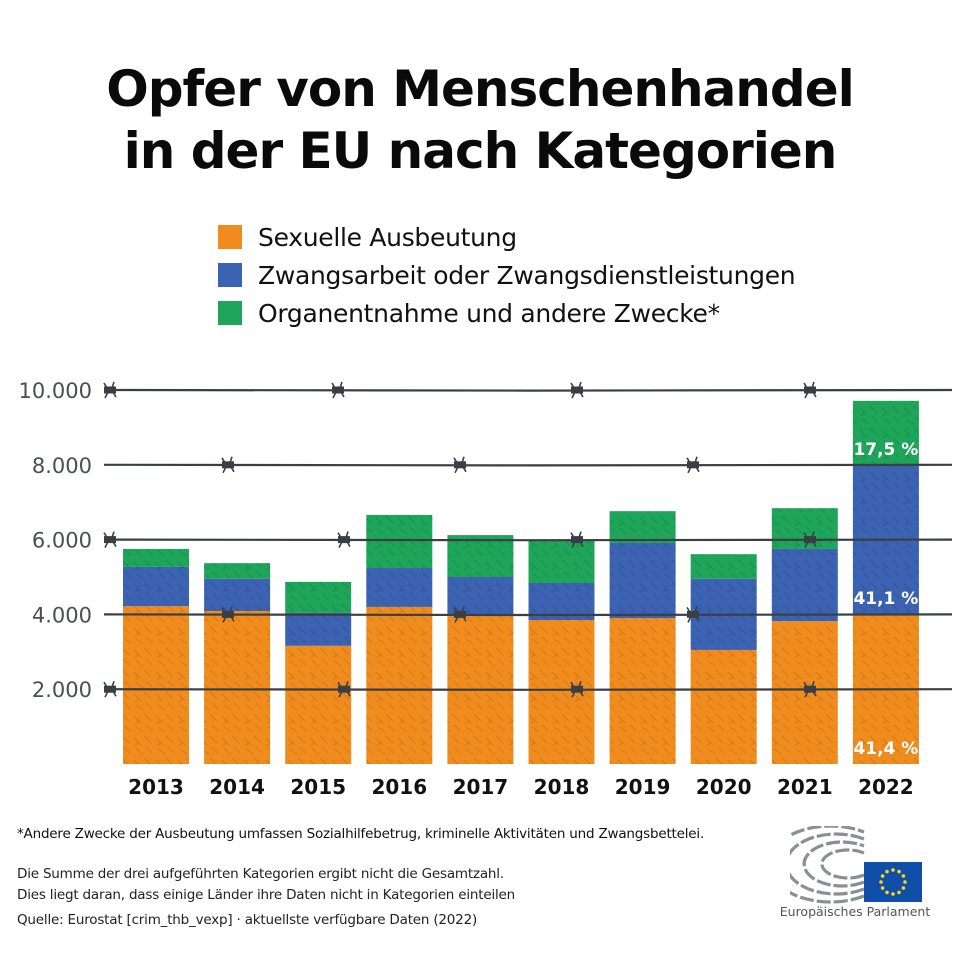 The width and height of the screenshot is (960, 960). What do you see at coordinates (62, 541) in the screenshot?
I see `y-tick-label: 6.000` at bounding box center [62, 541].